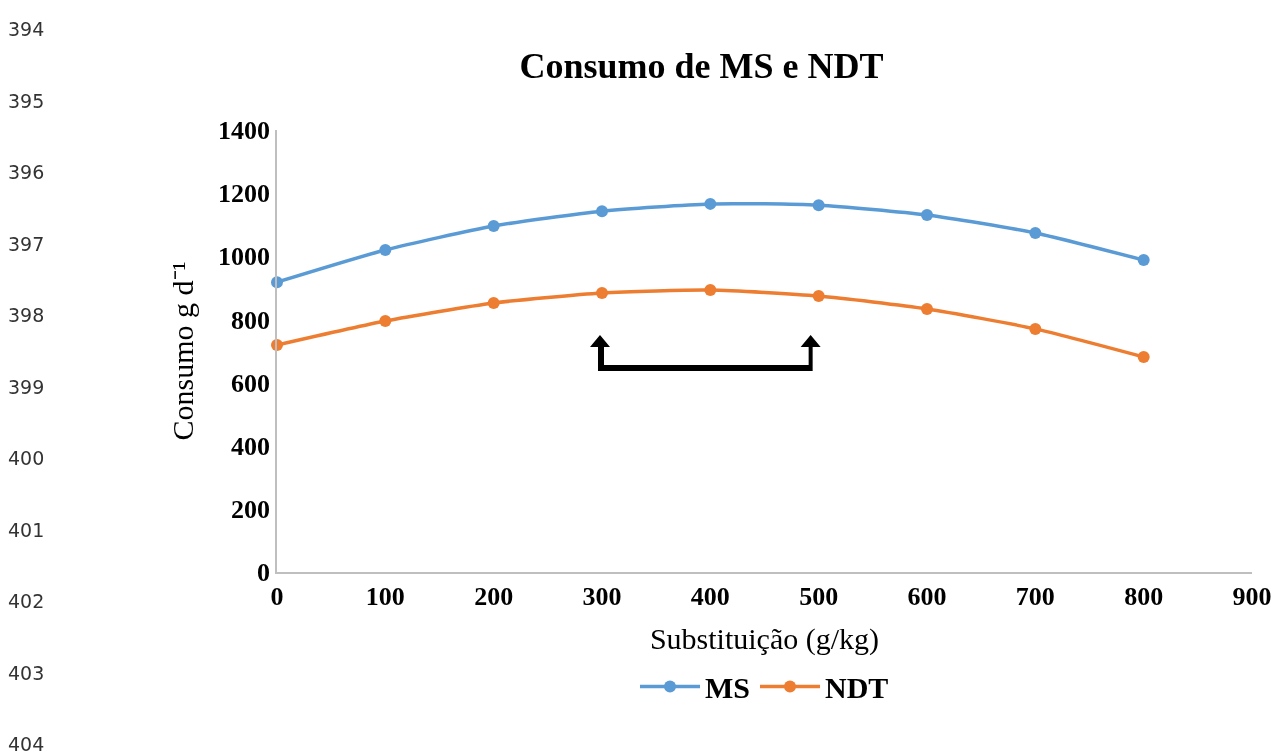 The width and height of the screenshot is (1280, 754). I want to click on y-tick-label: 1200, so click(244, 194).